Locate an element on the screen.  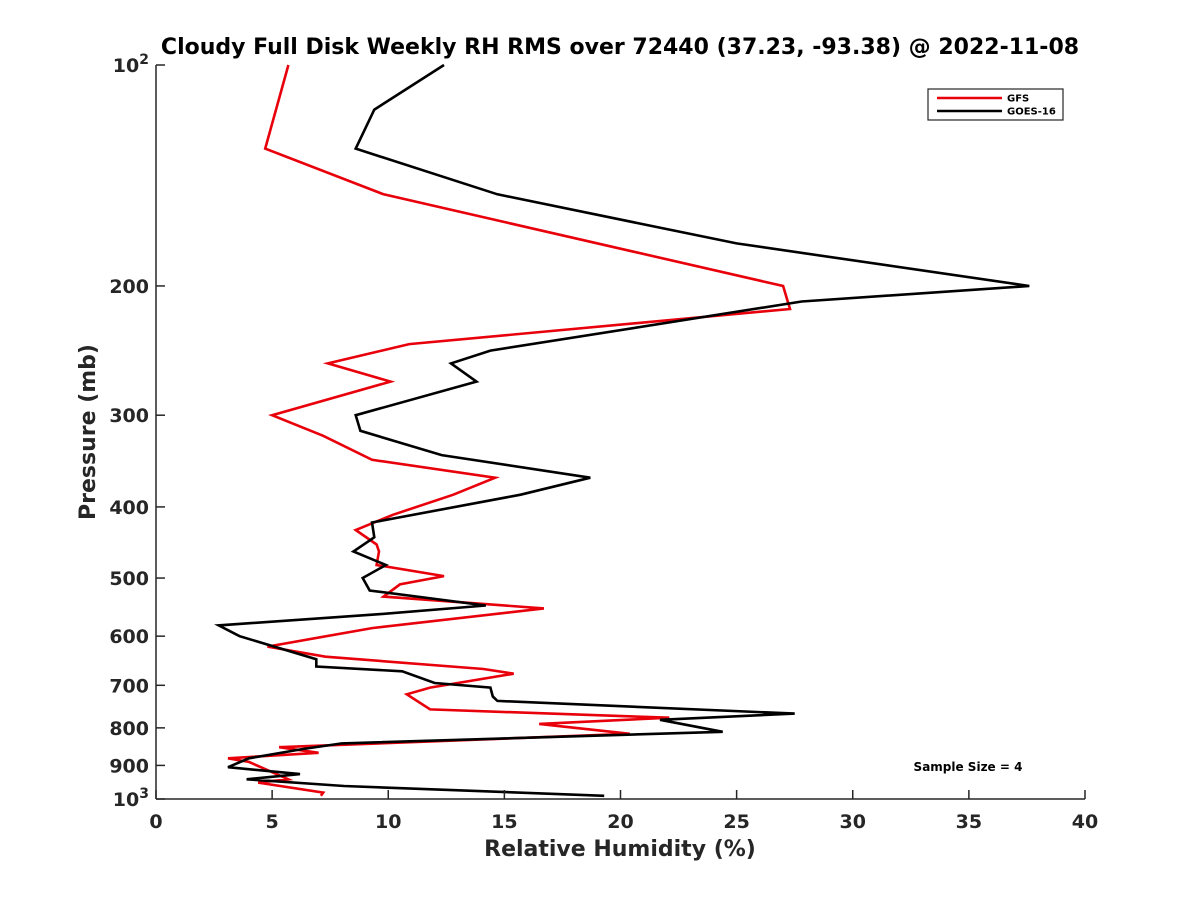
legend-label: GFS is located at coordinates (1018, 99).